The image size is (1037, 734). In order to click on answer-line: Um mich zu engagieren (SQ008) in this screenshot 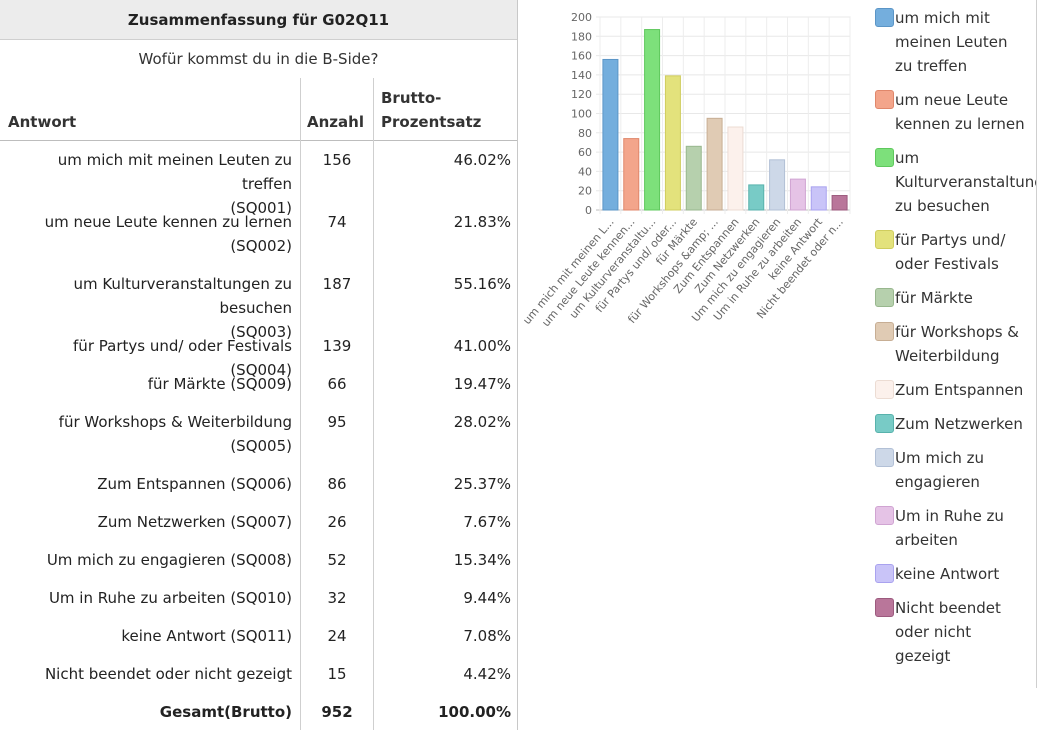, I will do `click(169, 560)`.